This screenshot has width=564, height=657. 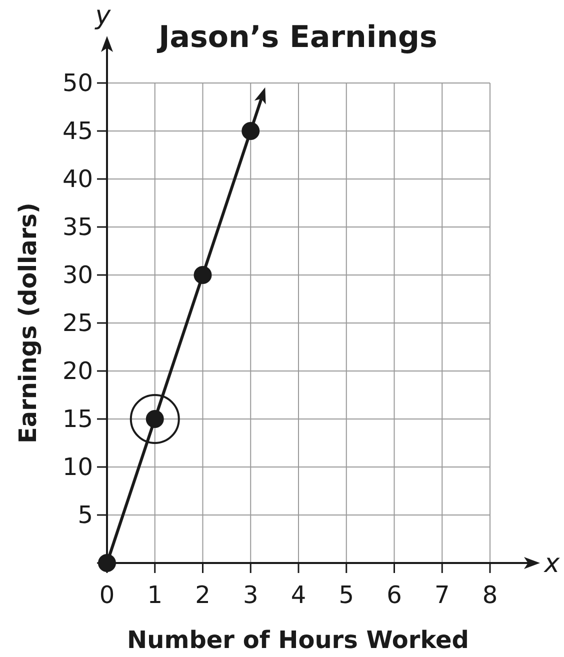 What do you see at coordinates (250, 595) in the screenshot?
I see `x-tick-label: 3` at bounding box center [250, 595].